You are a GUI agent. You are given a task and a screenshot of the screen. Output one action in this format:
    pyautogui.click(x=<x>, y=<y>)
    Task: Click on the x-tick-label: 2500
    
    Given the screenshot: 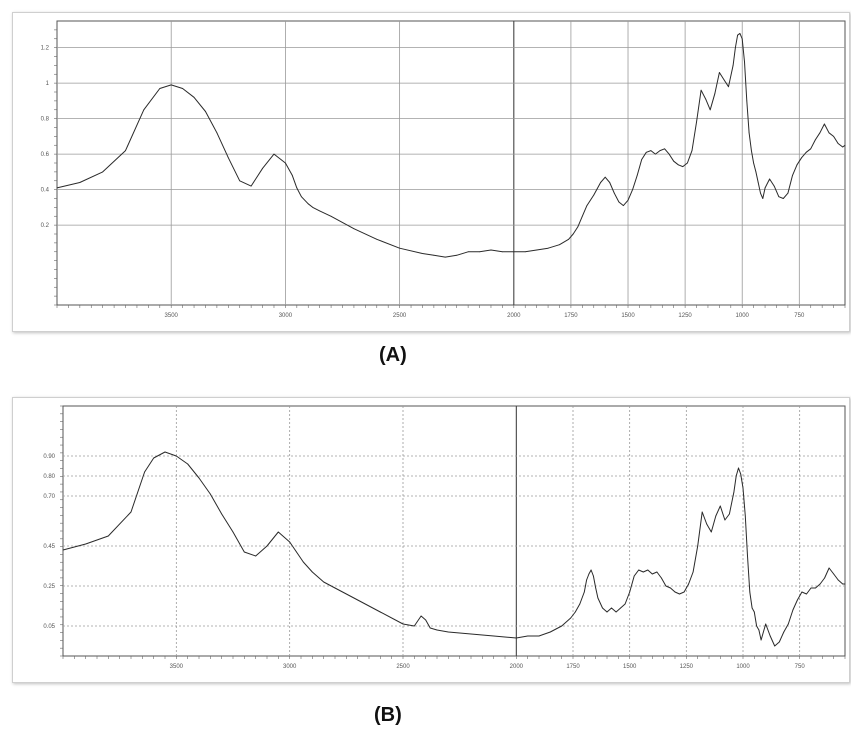 What is the action you would take?
    pyautogui.click(x=403, y=667)
    